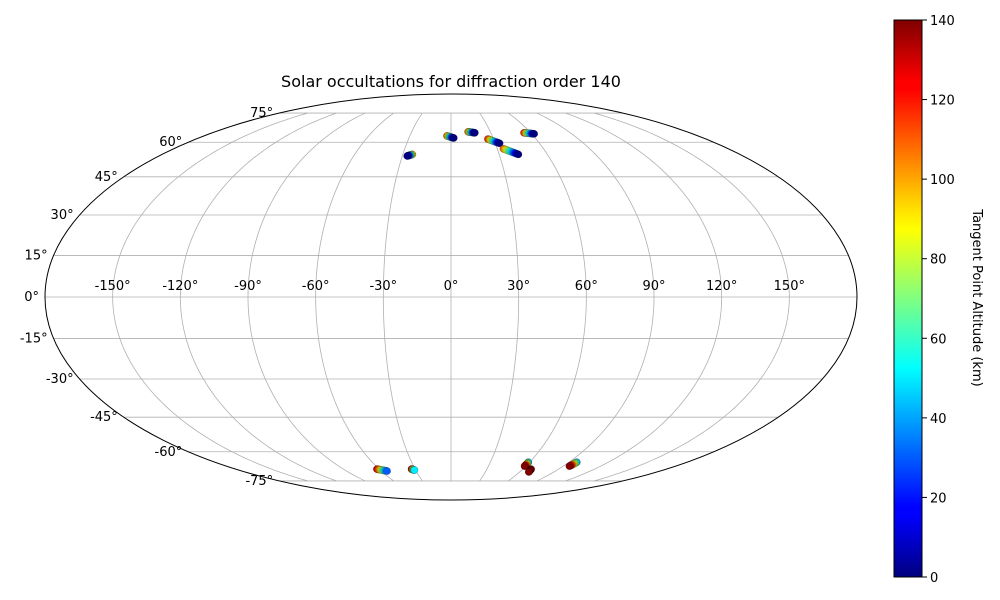 The width and height of the screenshot is (1000, 600). I want to click on colorbar-tick-label: 60, so click(938, 339).